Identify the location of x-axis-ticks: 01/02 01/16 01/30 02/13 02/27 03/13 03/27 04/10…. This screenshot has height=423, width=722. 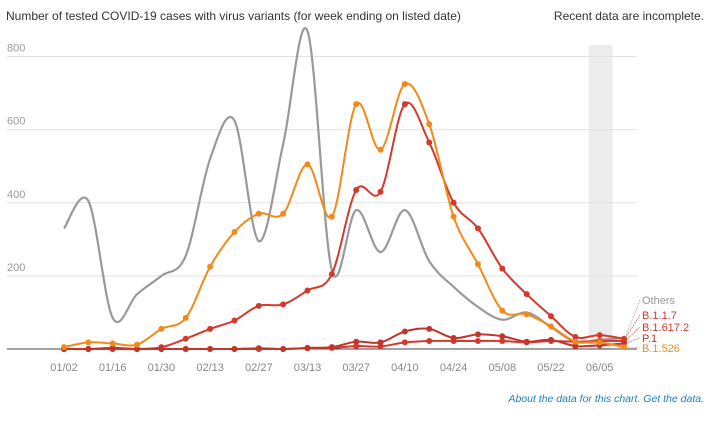
(331, 368).